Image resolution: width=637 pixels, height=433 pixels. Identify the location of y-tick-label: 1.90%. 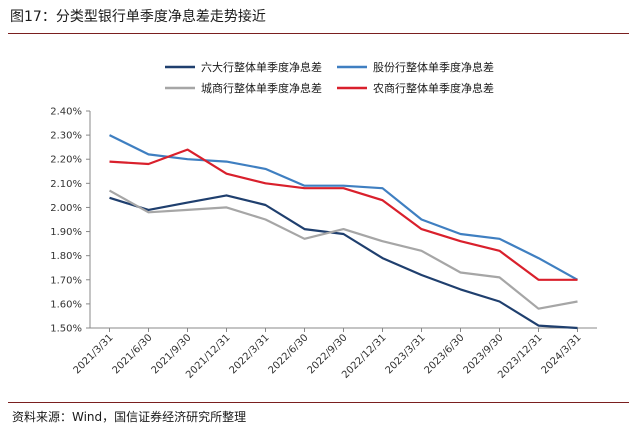
(66, 232).